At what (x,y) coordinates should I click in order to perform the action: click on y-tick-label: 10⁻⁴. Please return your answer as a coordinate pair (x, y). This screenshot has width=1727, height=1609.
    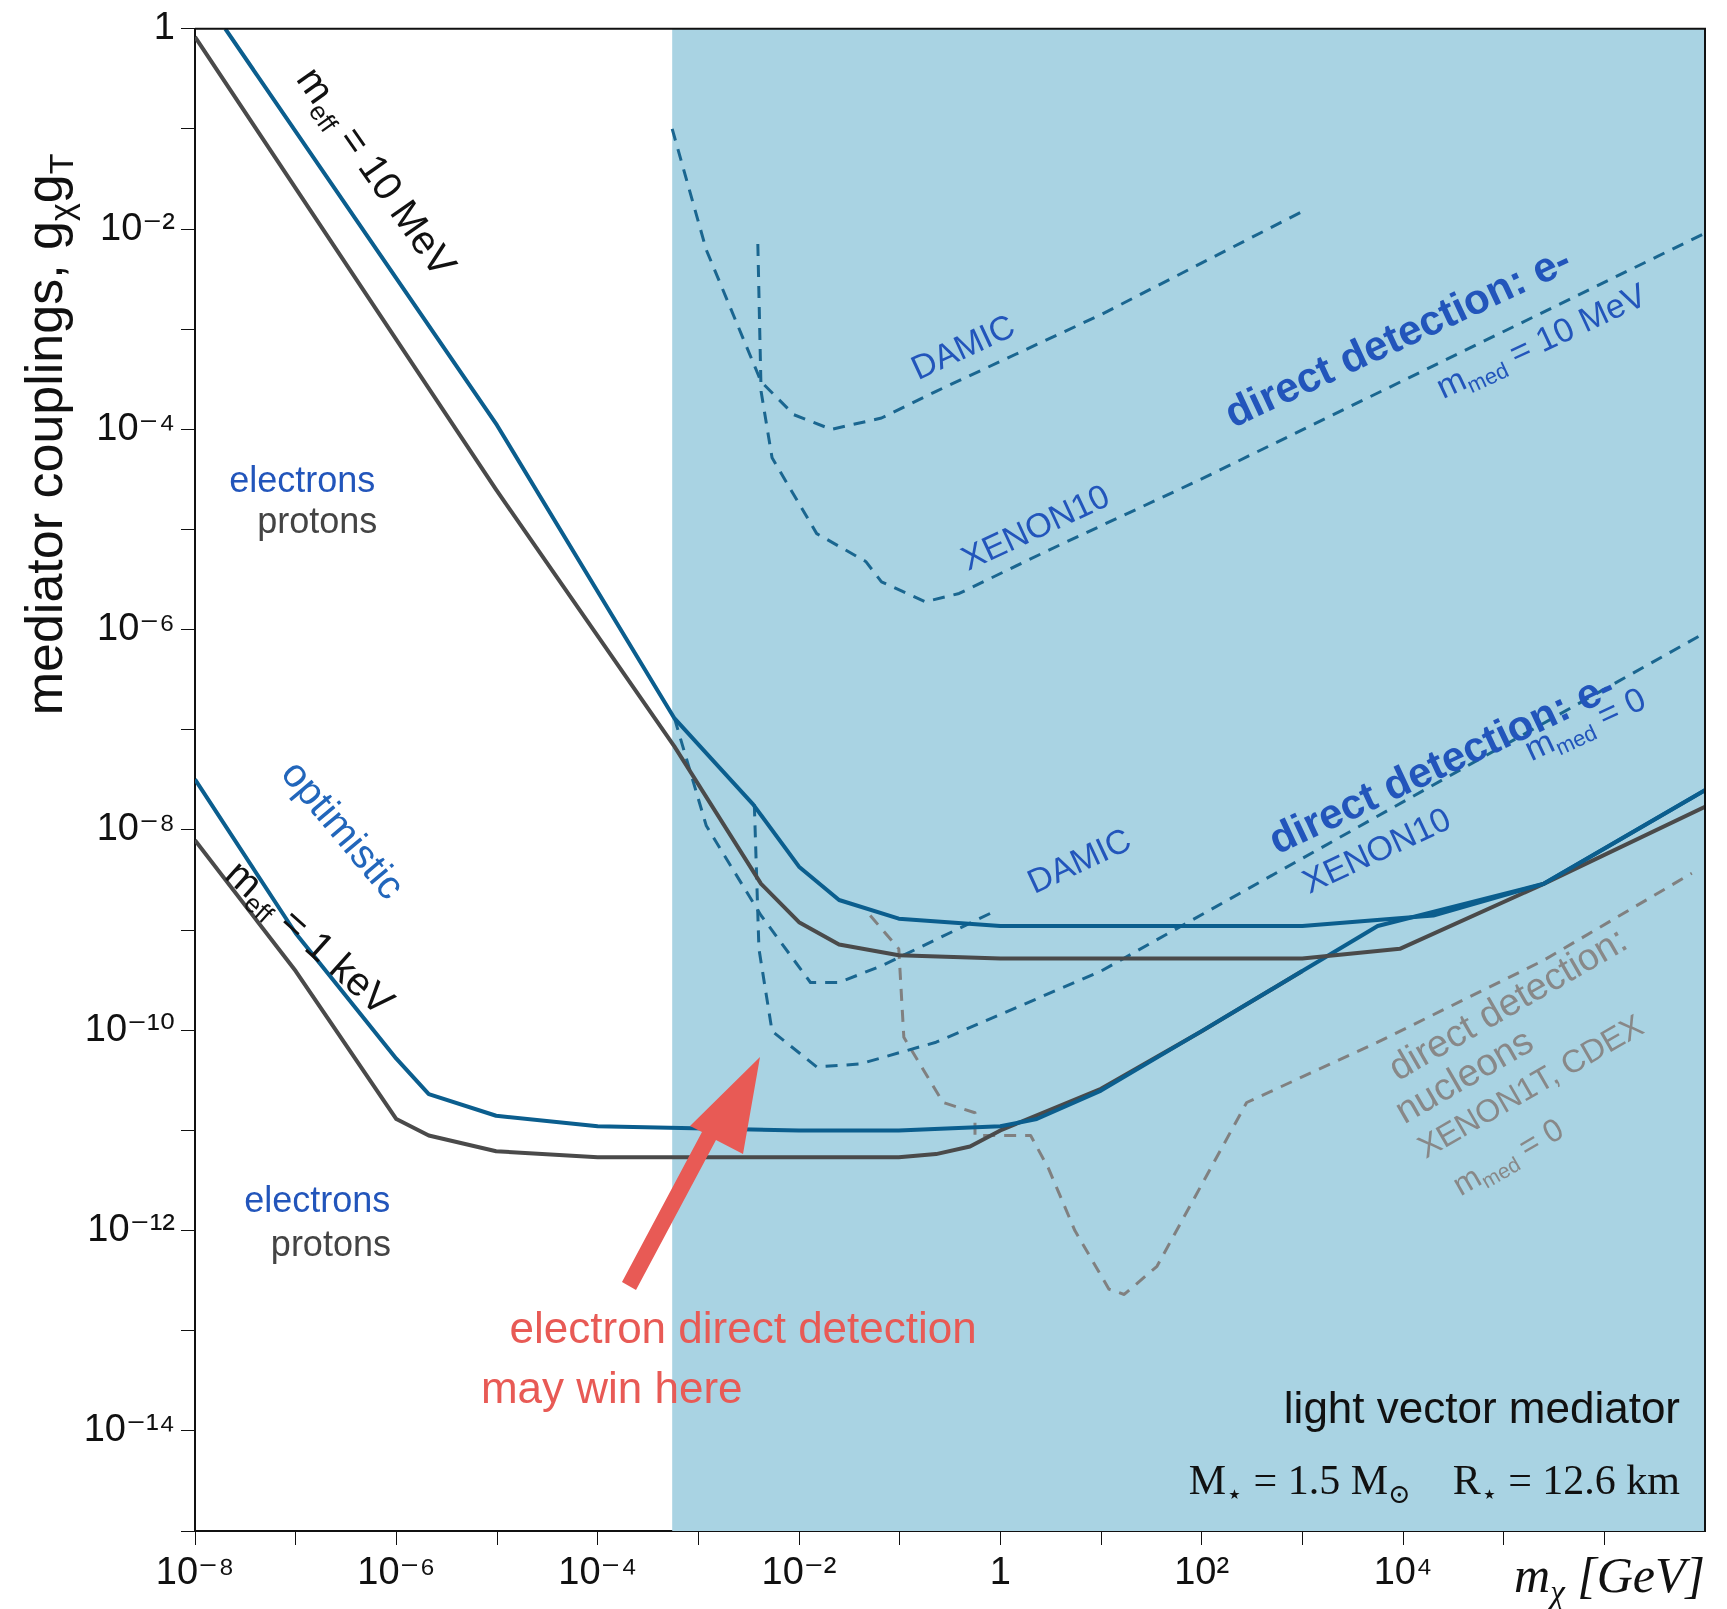
    Looking at the image, I should click on (135, 426).